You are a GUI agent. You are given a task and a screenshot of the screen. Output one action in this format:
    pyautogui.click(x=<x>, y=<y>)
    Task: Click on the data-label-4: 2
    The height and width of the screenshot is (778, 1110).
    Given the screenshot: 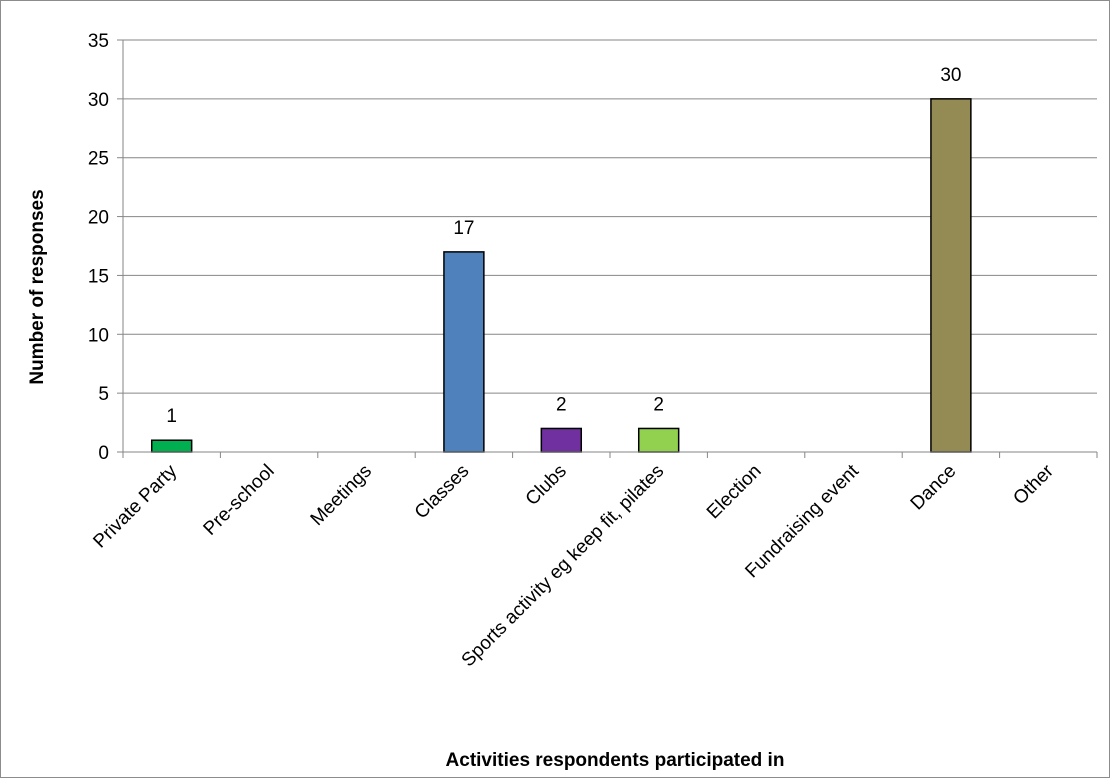 What is the action you would take?
    pyautogui.click(x=561, y=404)
    